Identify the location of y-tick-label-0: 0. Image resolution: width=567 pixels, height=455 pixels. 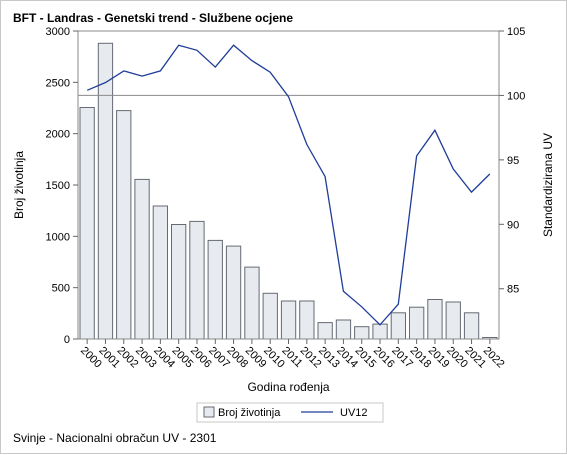
(67, 340).